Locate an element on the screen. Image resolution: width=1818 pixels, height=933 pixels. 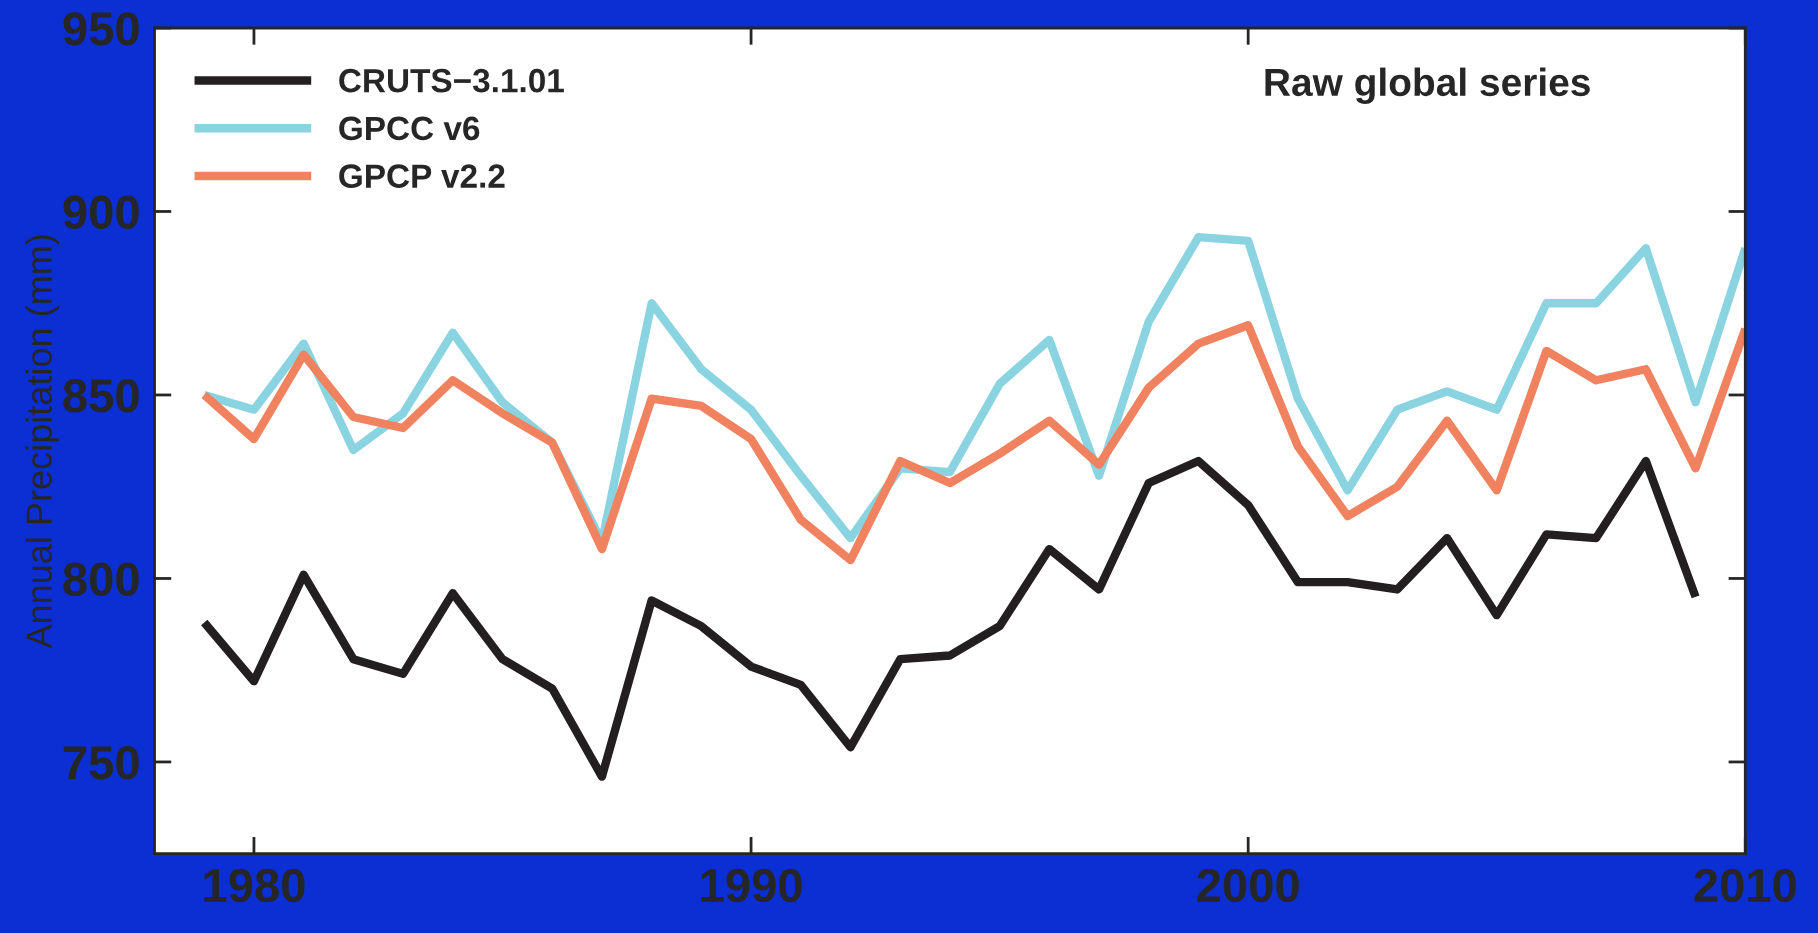
y-tick-label: 850 is located at coordinates (101, 396).